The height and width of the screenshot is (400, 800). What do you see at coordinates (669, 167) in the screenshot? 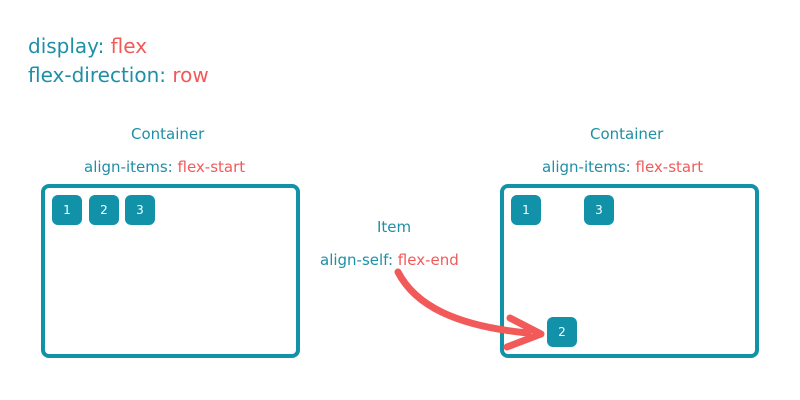
I see `right-align-items-value: flex-start` at bounding box center [669, 167].